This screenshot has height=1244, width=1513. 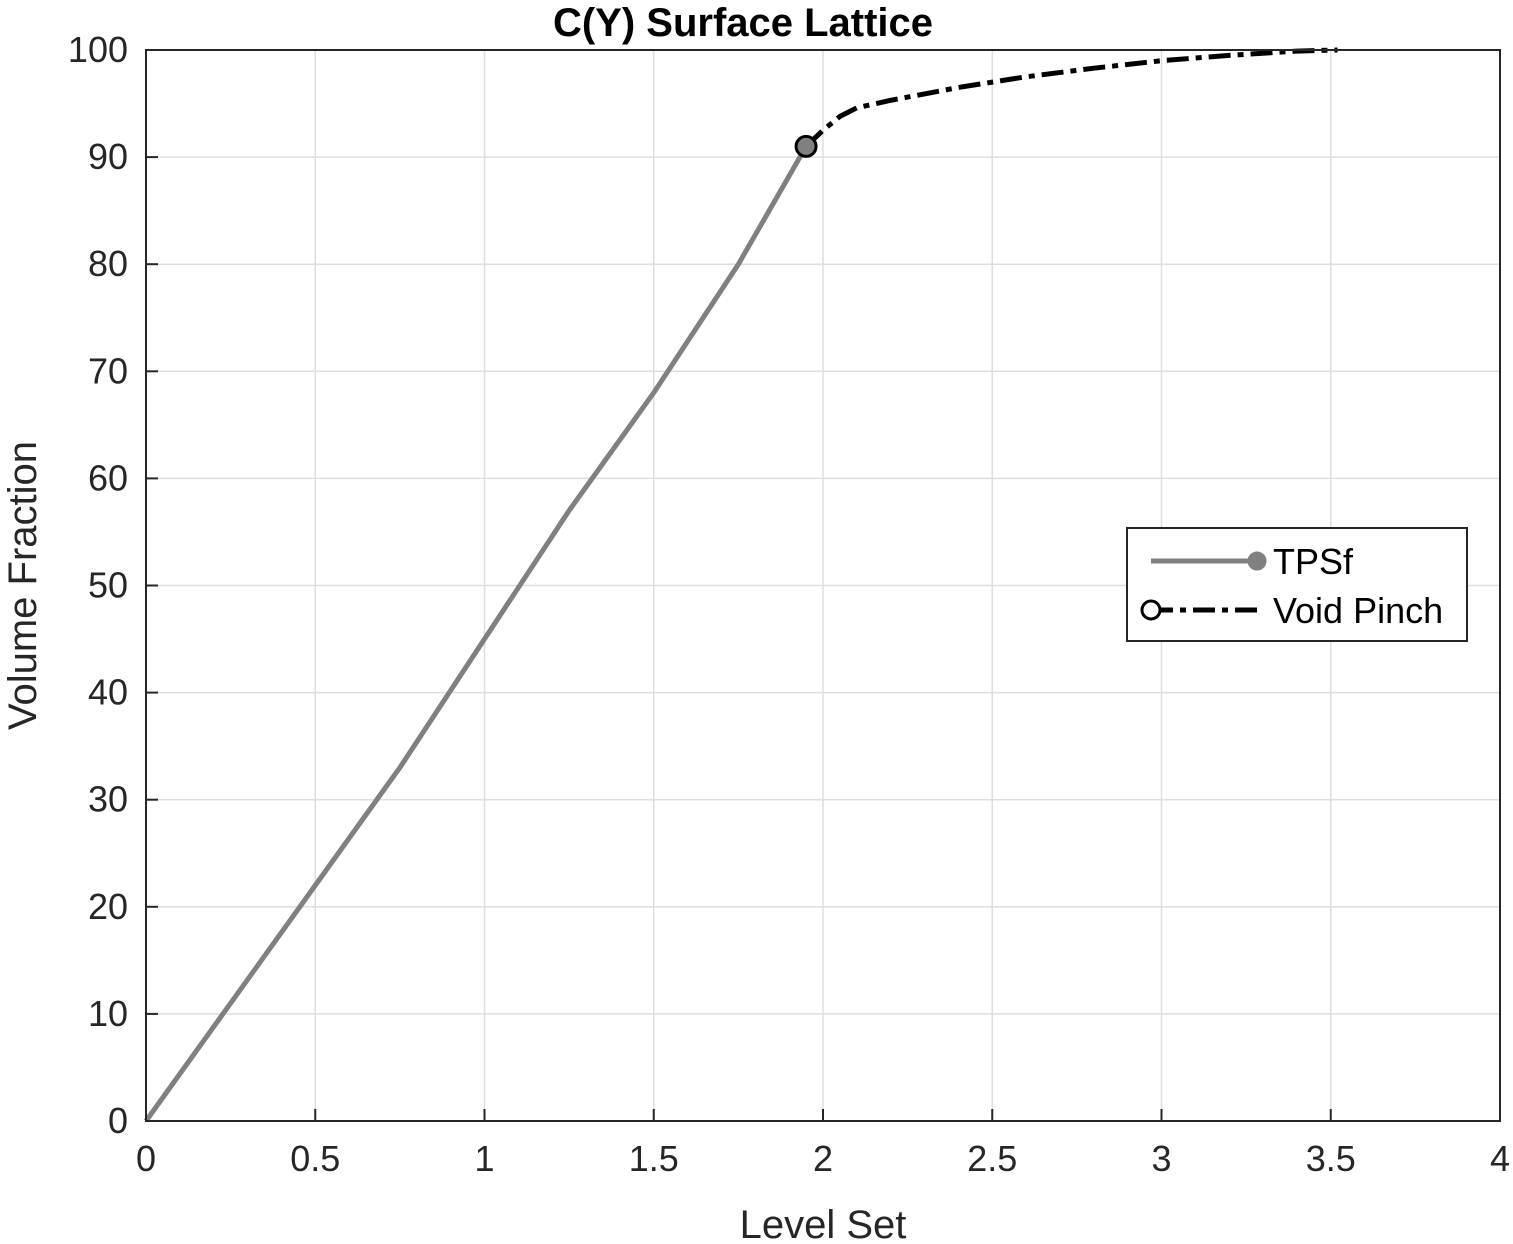 I want to click on legend-entry-void-pinch: Void Pinch, so click(x=1358, y=610).